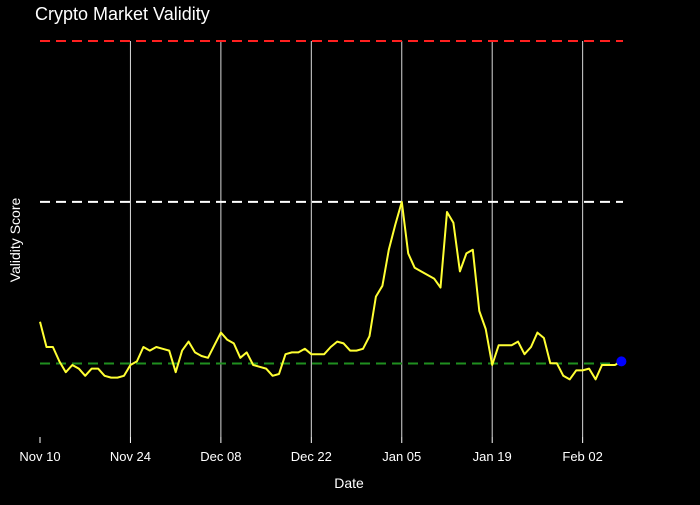  Describe the element at coordinates (39, 456) in the screenshot. I see `x-tick-label: Nov 10` at that location.